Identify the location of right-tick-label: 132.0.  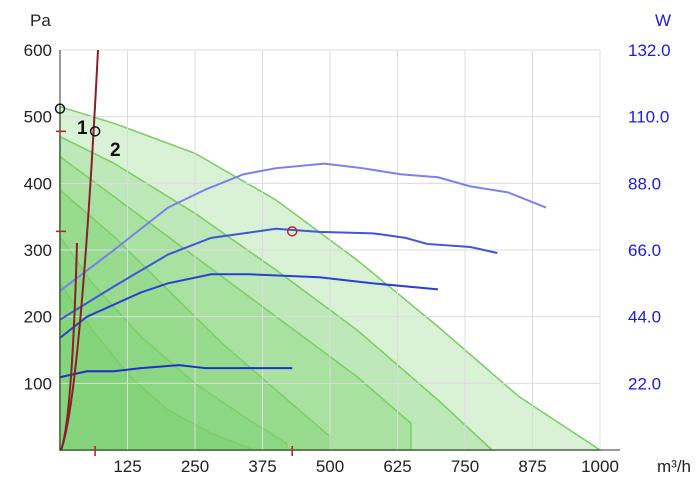
(649, 50).